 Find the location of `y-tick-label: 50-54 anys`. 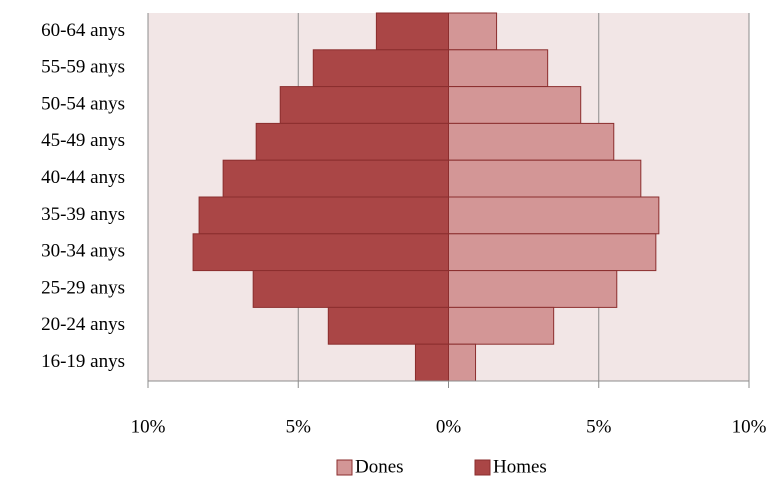

y-tick-label: 50-54 anys is located at coordinates (83, 103).